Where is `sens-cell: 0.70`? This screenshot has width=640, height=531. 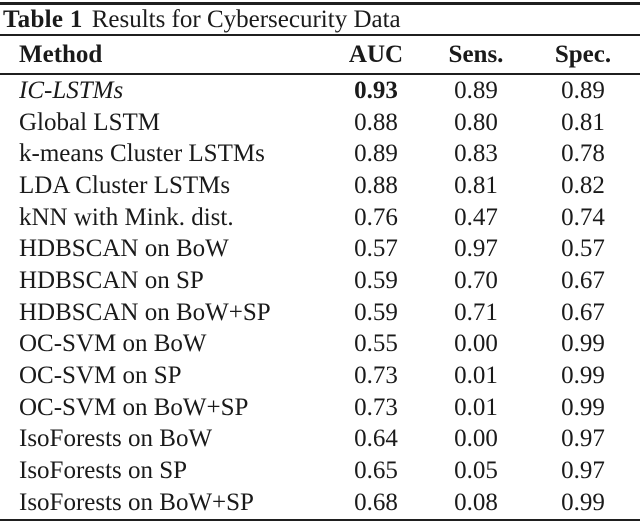 sens-cell: 0.70 is located at coordinates (476, 280).